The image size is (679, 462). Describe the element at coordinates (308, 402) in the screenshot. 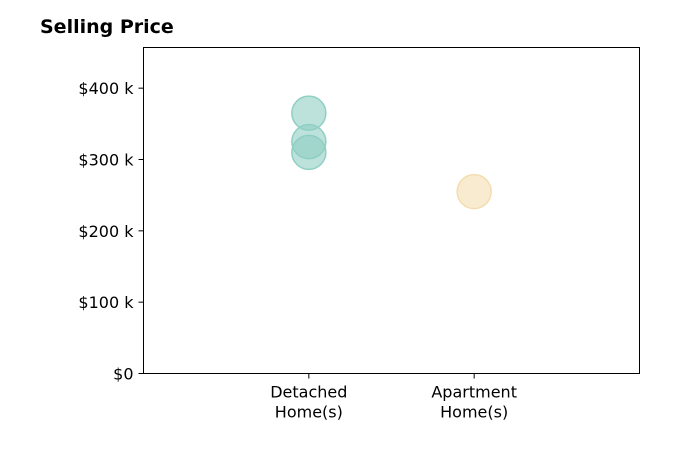

I see `x-tick-label-0: Detached Home(s)` at that location.